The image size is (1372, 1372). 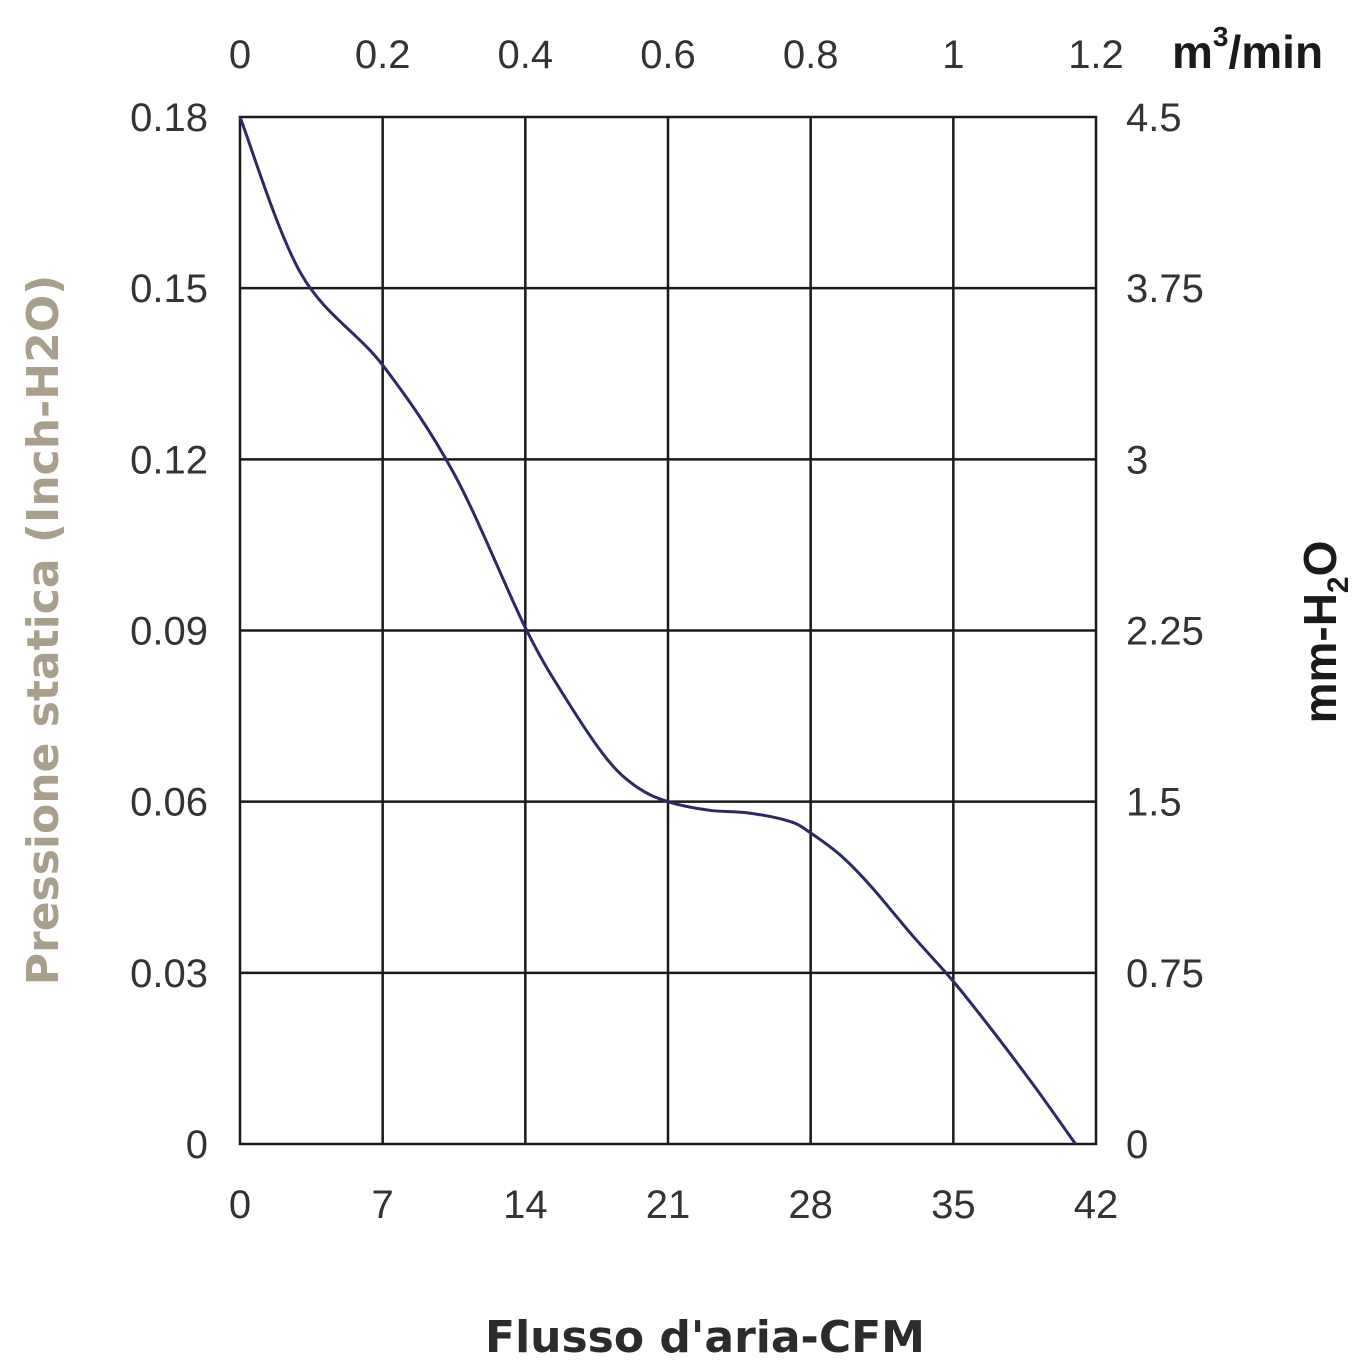 What do you see at coordinates (1137, 1145) in the screenshot?
I see `right-y-tick-label: 0` at bounding box center [1137, 1145].